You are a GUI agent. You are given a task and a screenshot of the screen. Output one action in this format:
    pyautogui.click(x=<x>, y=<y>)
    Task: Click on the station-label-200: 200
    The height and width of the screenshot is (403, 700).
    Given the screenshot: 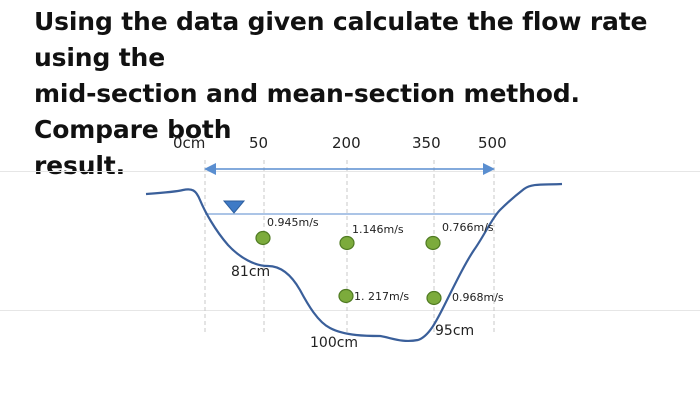 What is the action you would take?
    pyautogui.click(x=346, y=143)
    